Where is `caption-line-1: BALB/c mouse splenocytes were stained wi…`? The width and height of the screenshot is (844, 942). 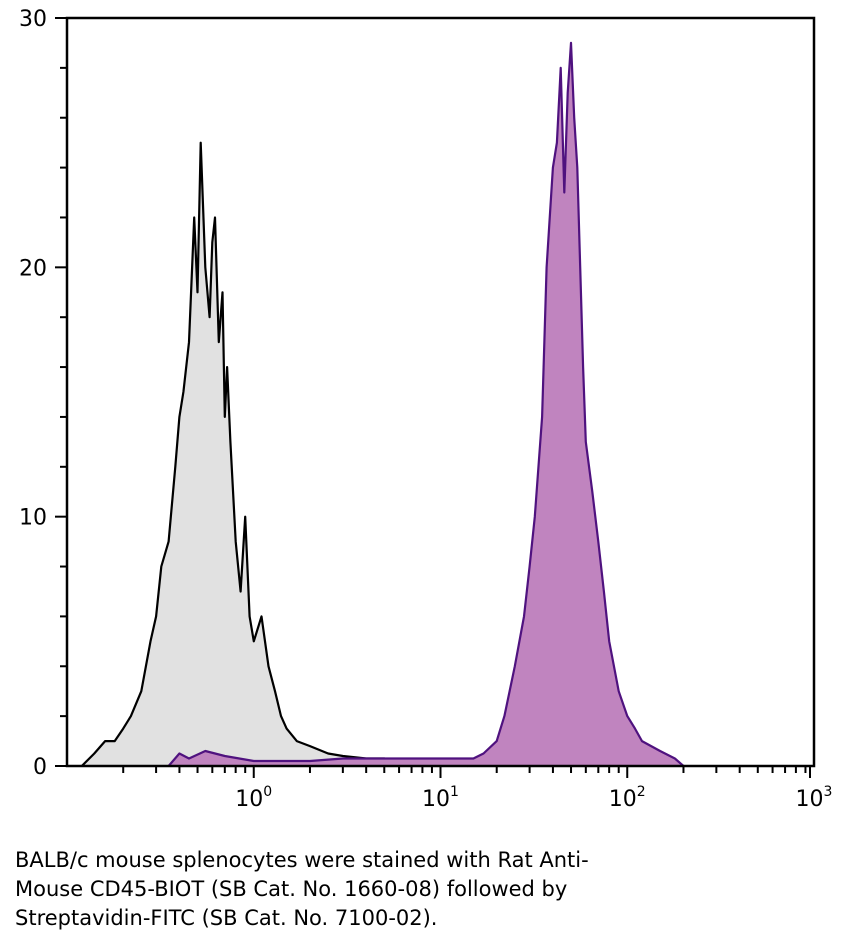 caption-line-1: BALB/c mouse splenocytes were stained wi… is located at coordinates (302, 860).